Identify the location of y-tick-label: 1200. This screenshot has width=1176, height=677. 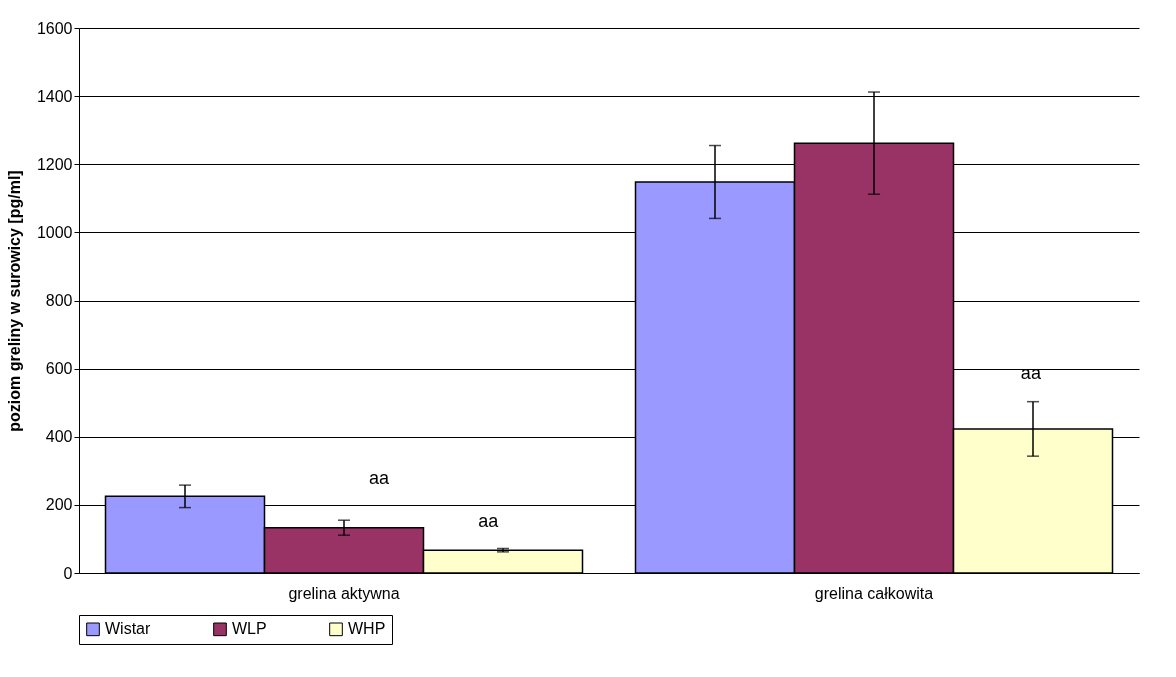
(54, 164).